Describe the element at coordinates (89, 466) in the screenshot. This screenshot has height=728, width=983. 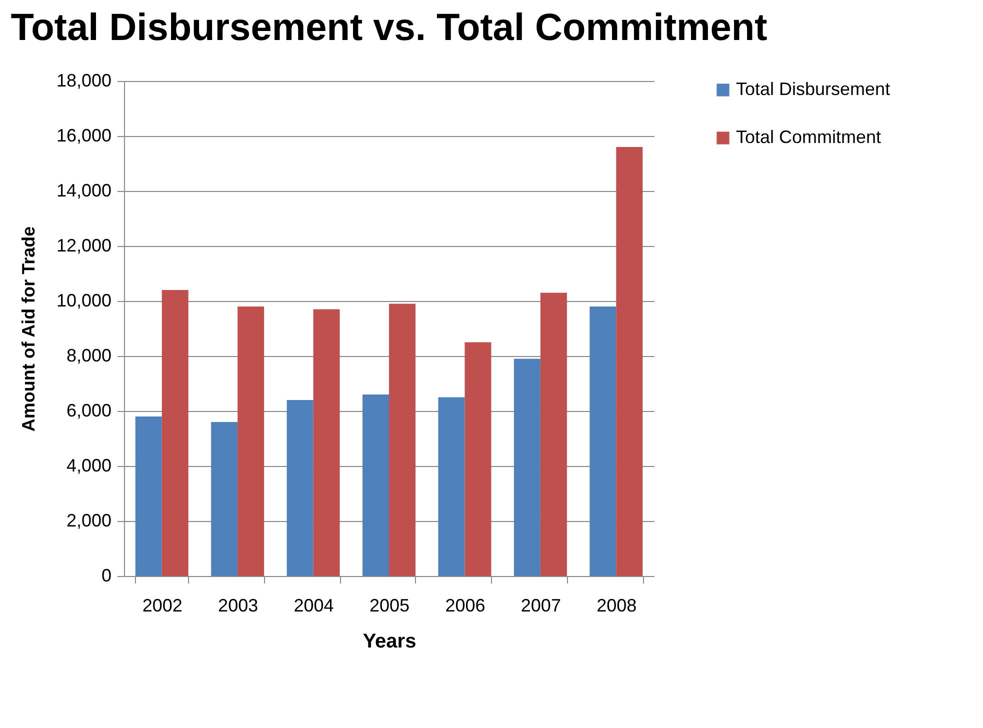
I see `y-tick-label: 4,000` at that location.